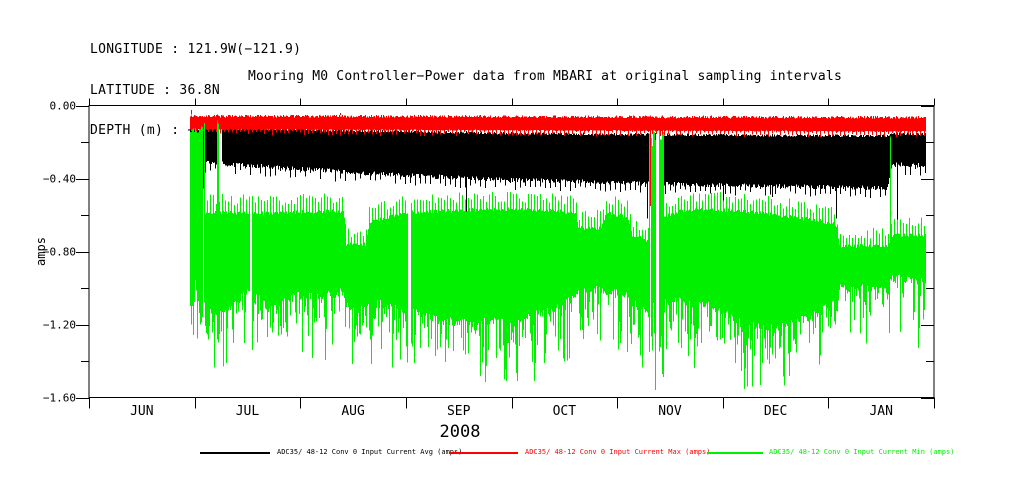  What do you see at coordinates (59, 398) in the screenshot?
I see `y-tick-label: −1.60` at bounding box center [59, 398].